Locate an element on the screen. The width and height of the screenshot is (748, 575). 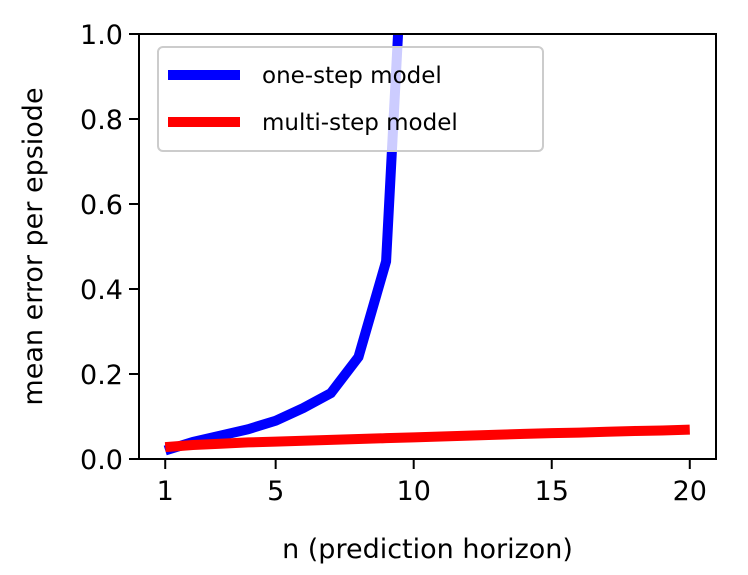
legend-label-multi-step: multi-step model is located at coordinates (360, 123).